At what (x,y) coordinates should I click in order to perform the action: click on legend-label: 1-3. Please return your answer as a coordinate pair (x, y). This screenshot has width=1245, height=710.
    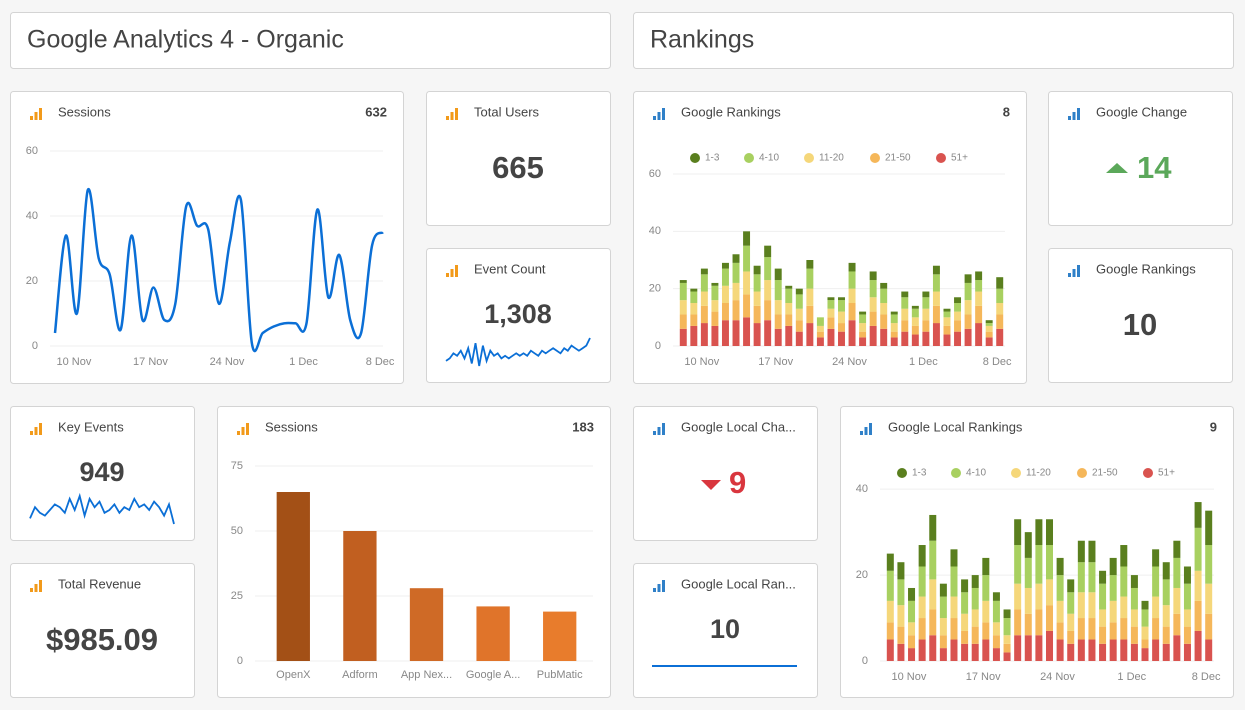
    Looking at the image, I should click on (712, 158).